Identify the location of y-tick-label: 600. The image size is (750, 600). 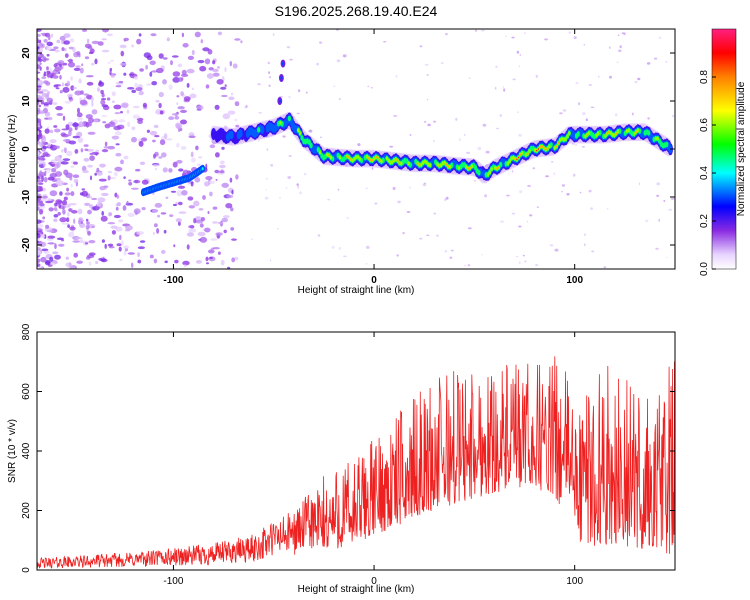
(26, 391).